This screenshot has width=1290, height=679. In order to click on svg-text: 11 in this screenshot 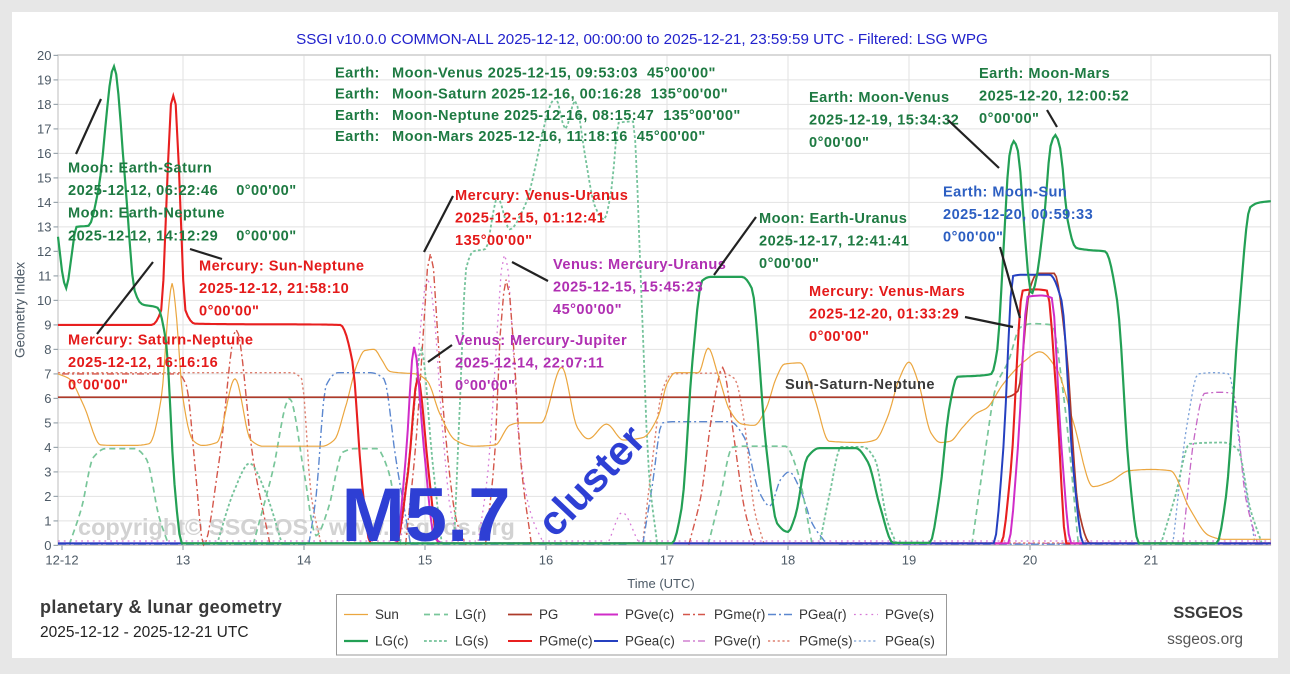, I will do `click(45, 276)`.